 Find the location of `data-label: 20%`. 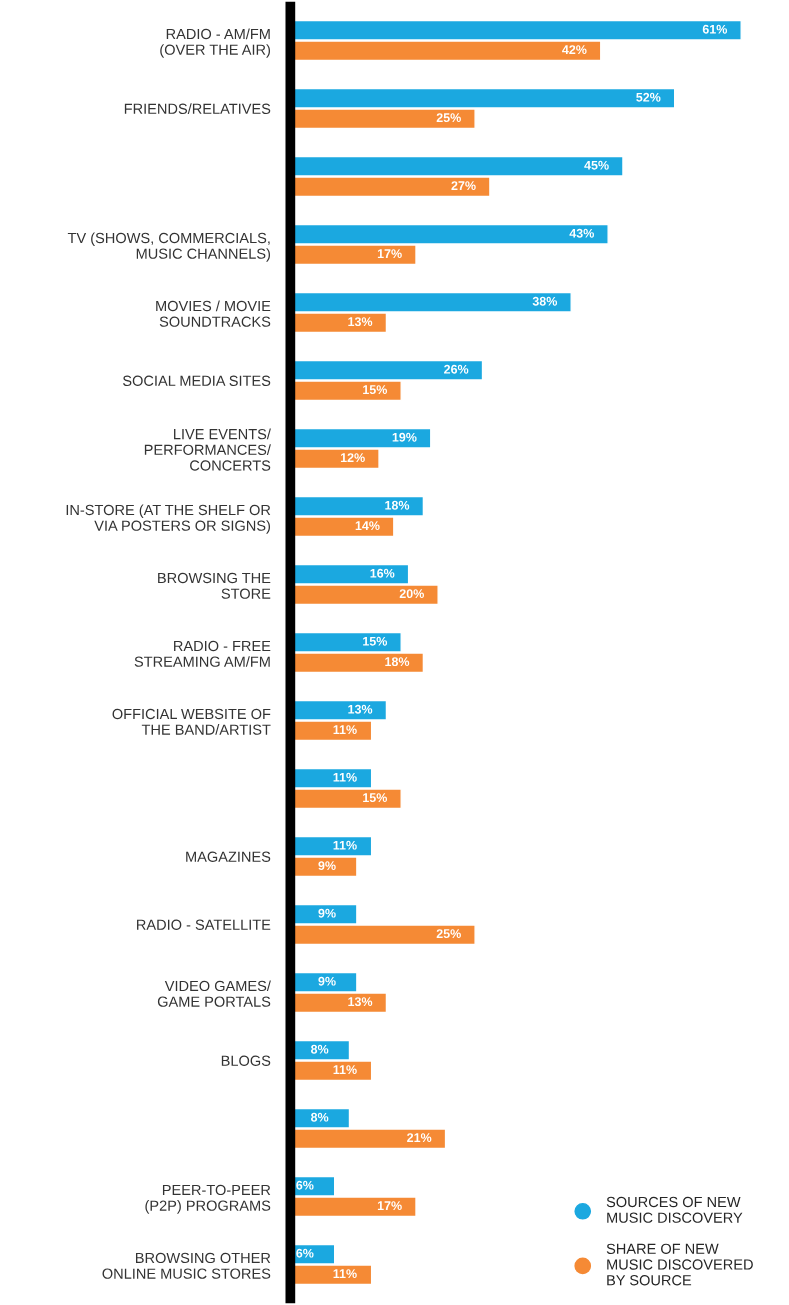

data-label: 20% is located at coordinates (411, 594).